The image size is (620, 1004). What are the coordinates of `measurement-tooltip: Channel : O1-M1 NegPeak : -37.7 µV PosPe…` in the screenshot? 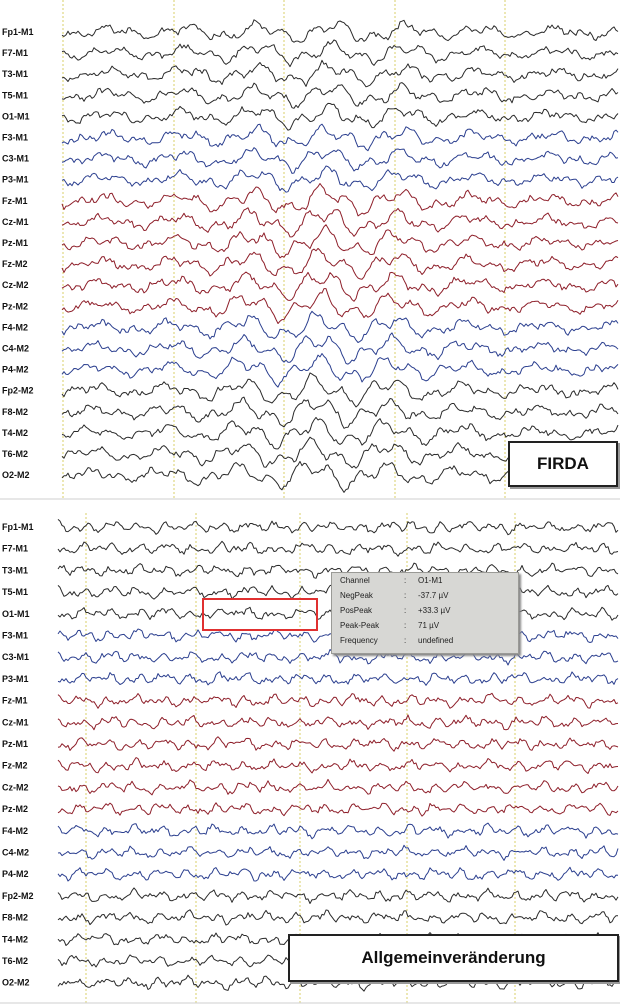 It's located at (425, 613).